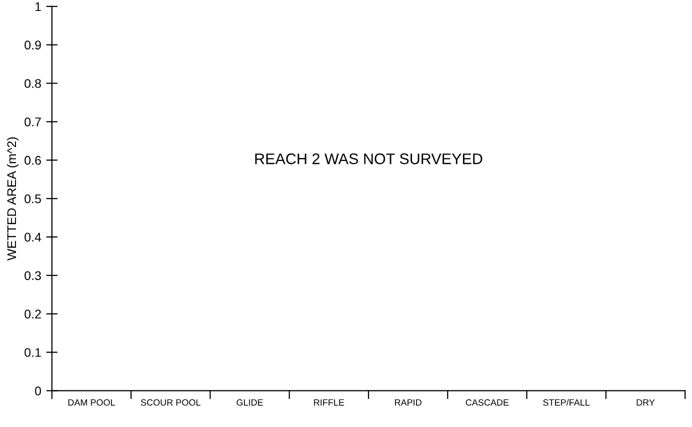  I want to click on y-tick-label: 0.2, so click(32, 314).